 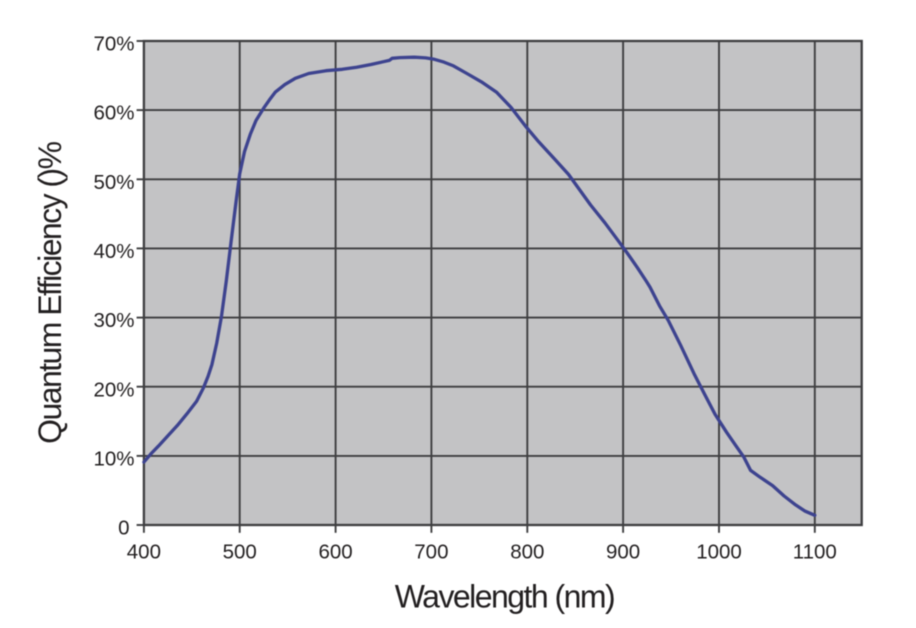 What do you see at coordinates (113, 182) in the screenshot?
I see `svg-text: 50%` at bounding box center [113, 182].